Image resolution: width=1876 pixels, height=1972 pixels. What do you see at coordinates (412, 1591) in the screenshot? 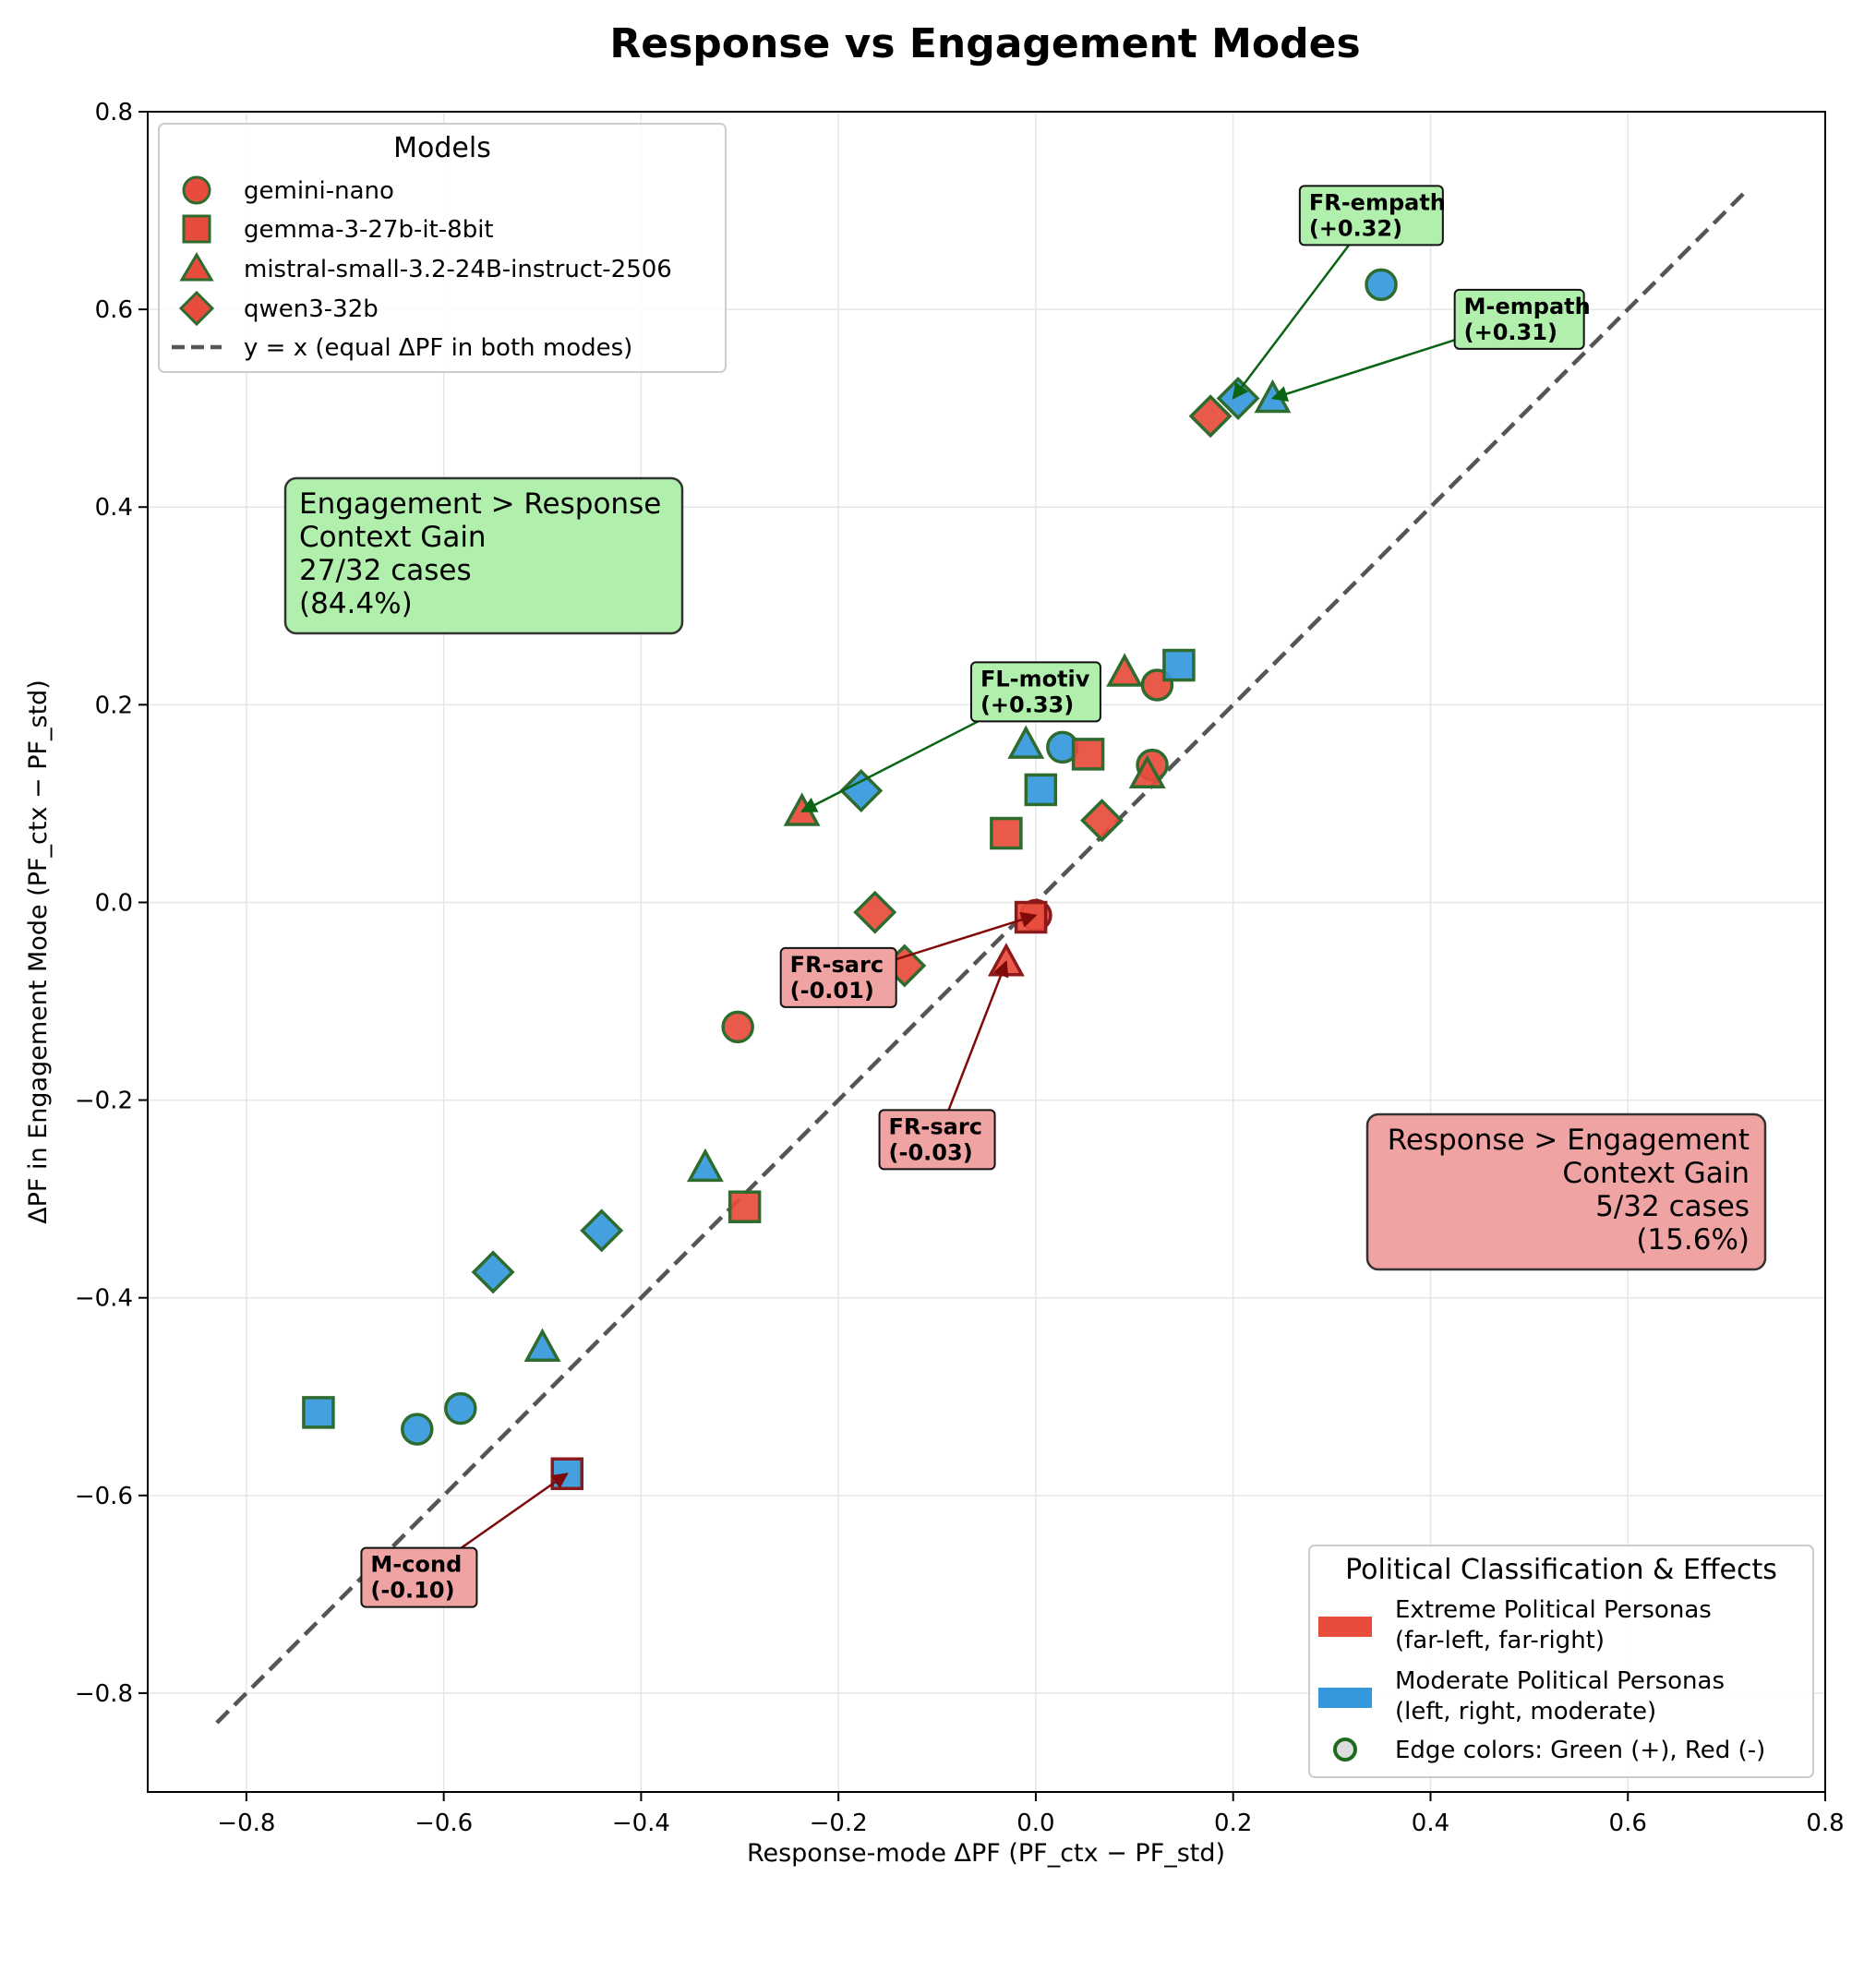
I see `annotation-value: (-0.10)` at bounding box center [412, 1591].